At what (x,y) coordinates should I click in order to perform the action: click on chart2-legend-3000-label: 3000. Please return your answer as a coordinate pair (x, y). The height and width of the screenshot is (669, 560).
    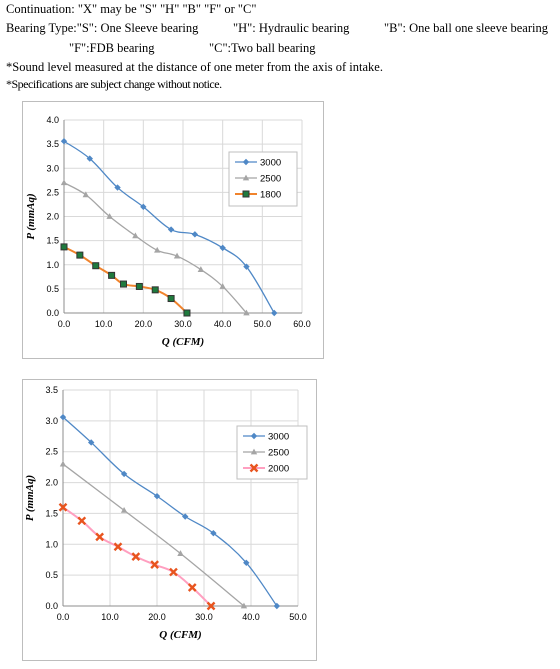
    Looking at the image, I should click on (278, 437).